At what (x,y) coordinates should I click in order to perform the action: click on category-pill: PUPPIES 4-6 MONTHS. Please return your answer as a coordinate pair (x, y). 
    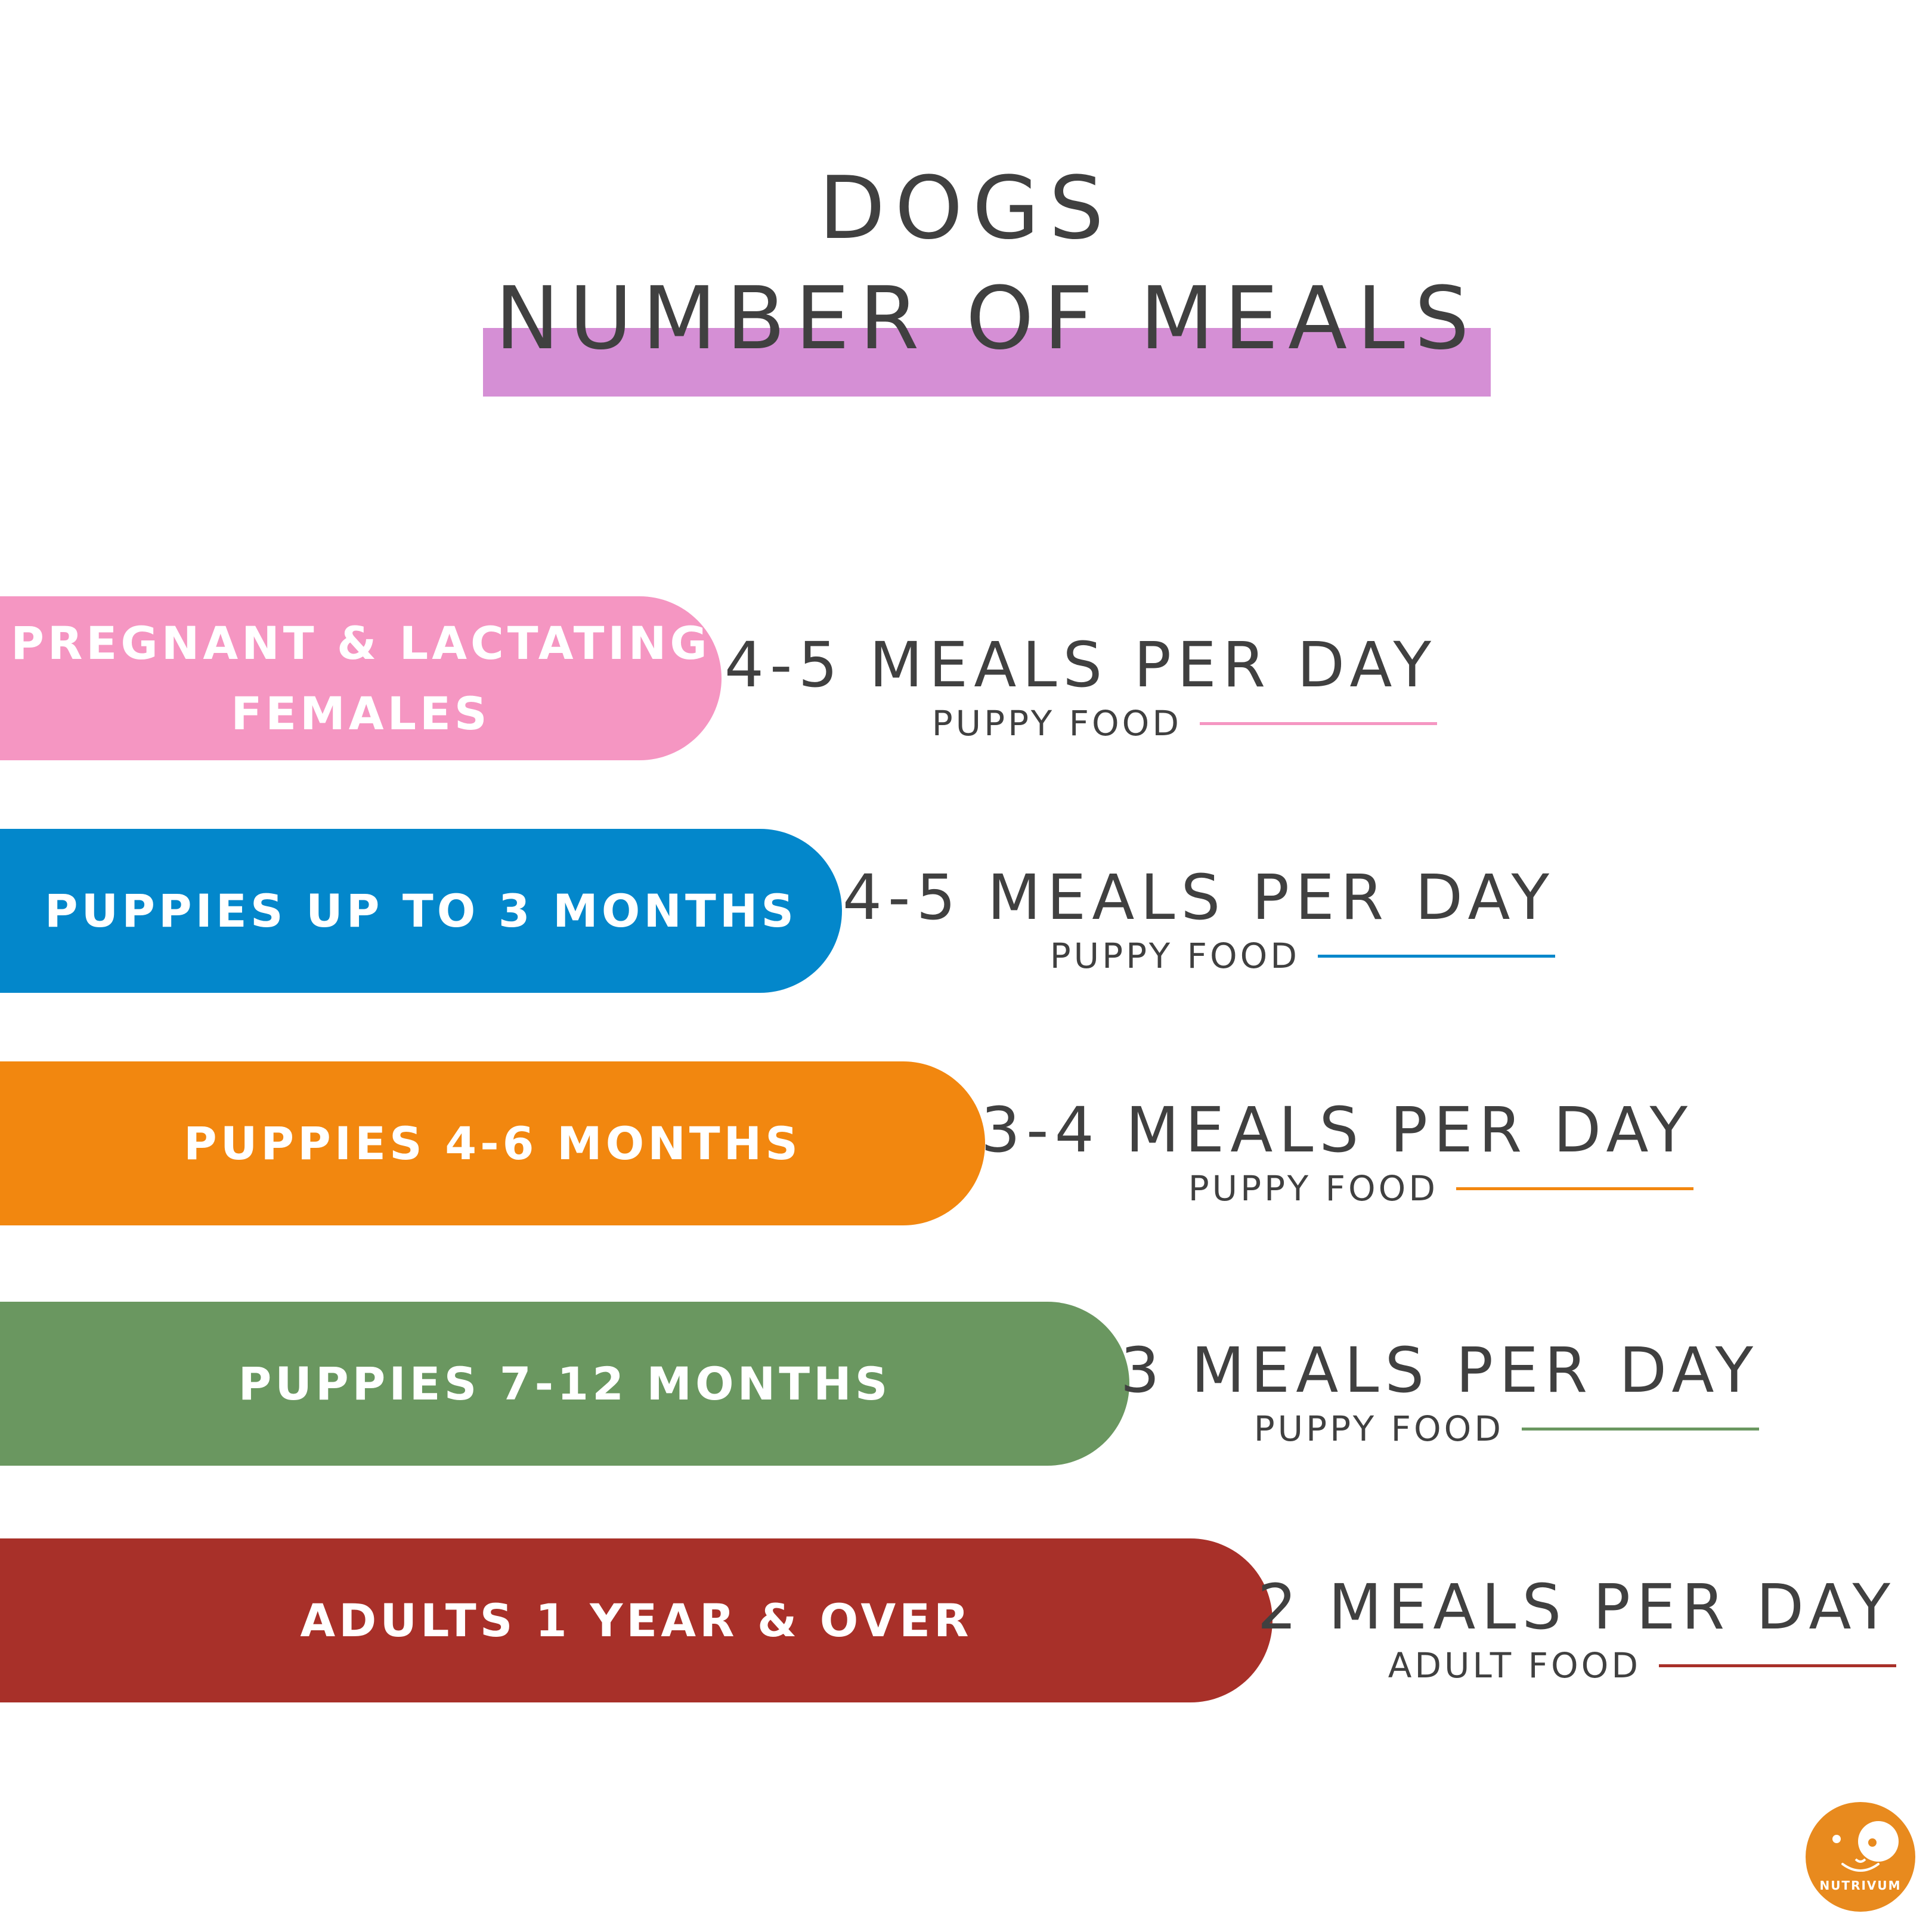
    Looking at the image, I should click on (492, 1143).